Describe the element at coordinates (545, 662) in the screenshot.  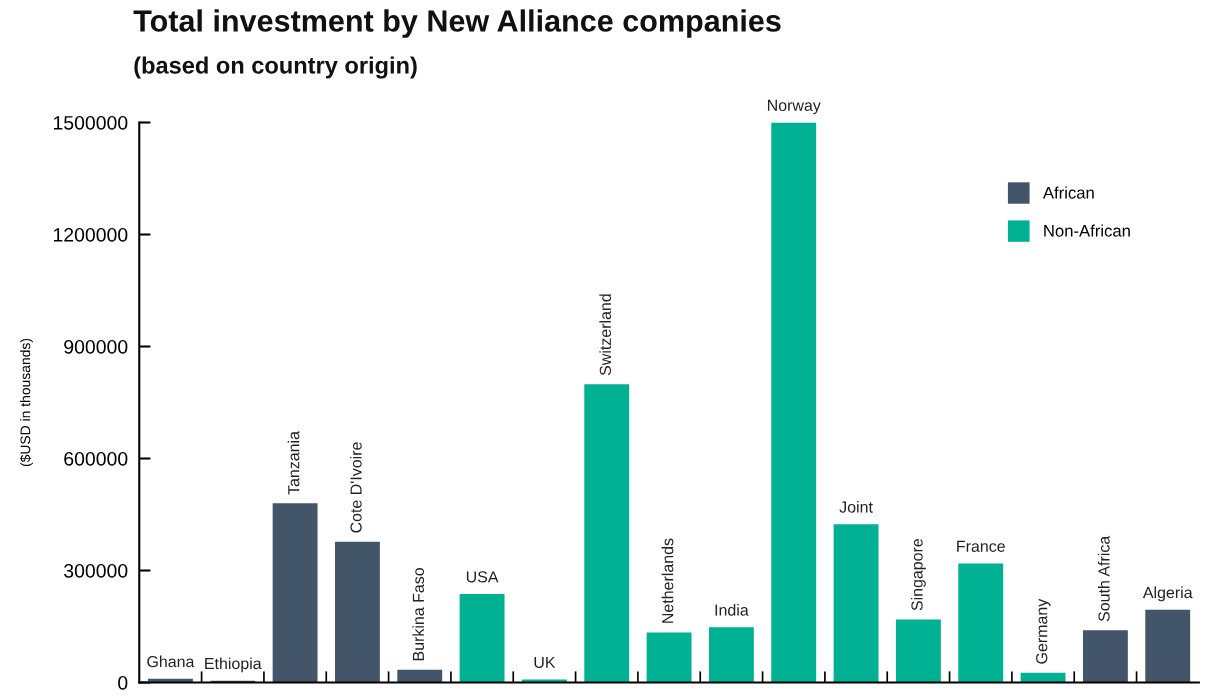
I see `x-tick-label: UK` at that location.